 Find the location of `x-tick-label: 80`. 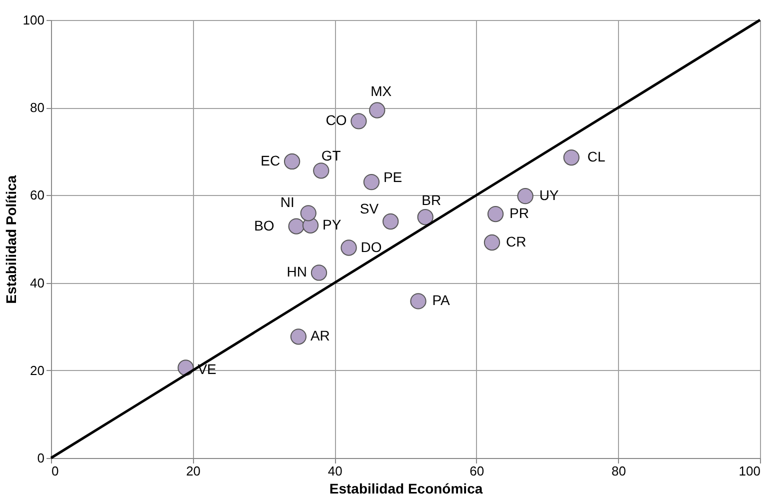

x-tick-label: 80 is located at coordinates (618, 471).